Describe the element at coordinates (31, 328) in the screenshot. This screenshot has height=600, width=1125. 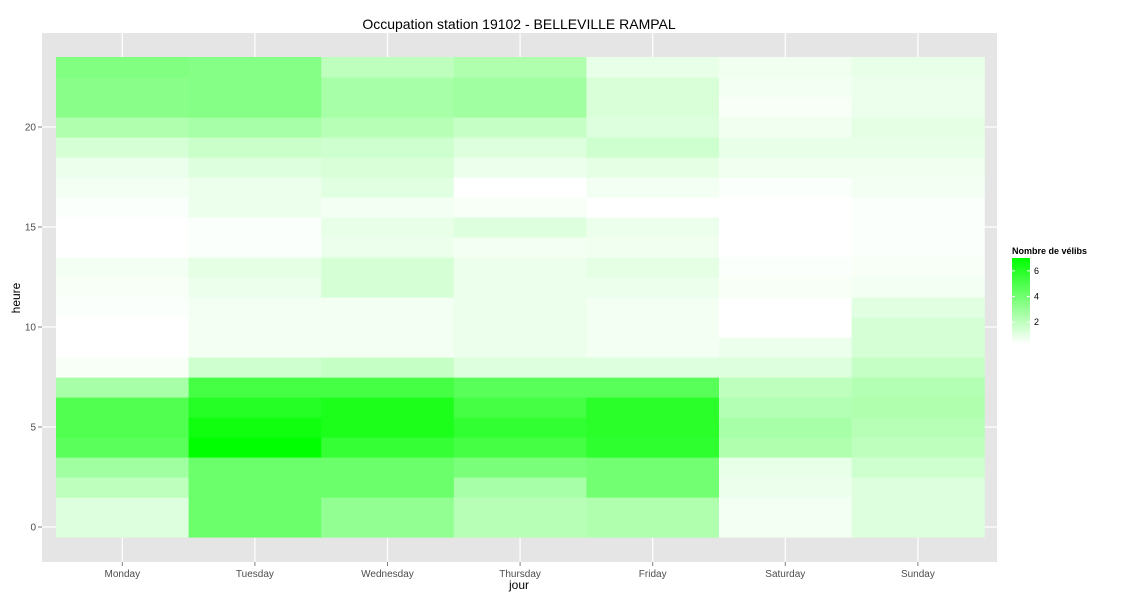
I see `y-tick-label: 10` at that location.